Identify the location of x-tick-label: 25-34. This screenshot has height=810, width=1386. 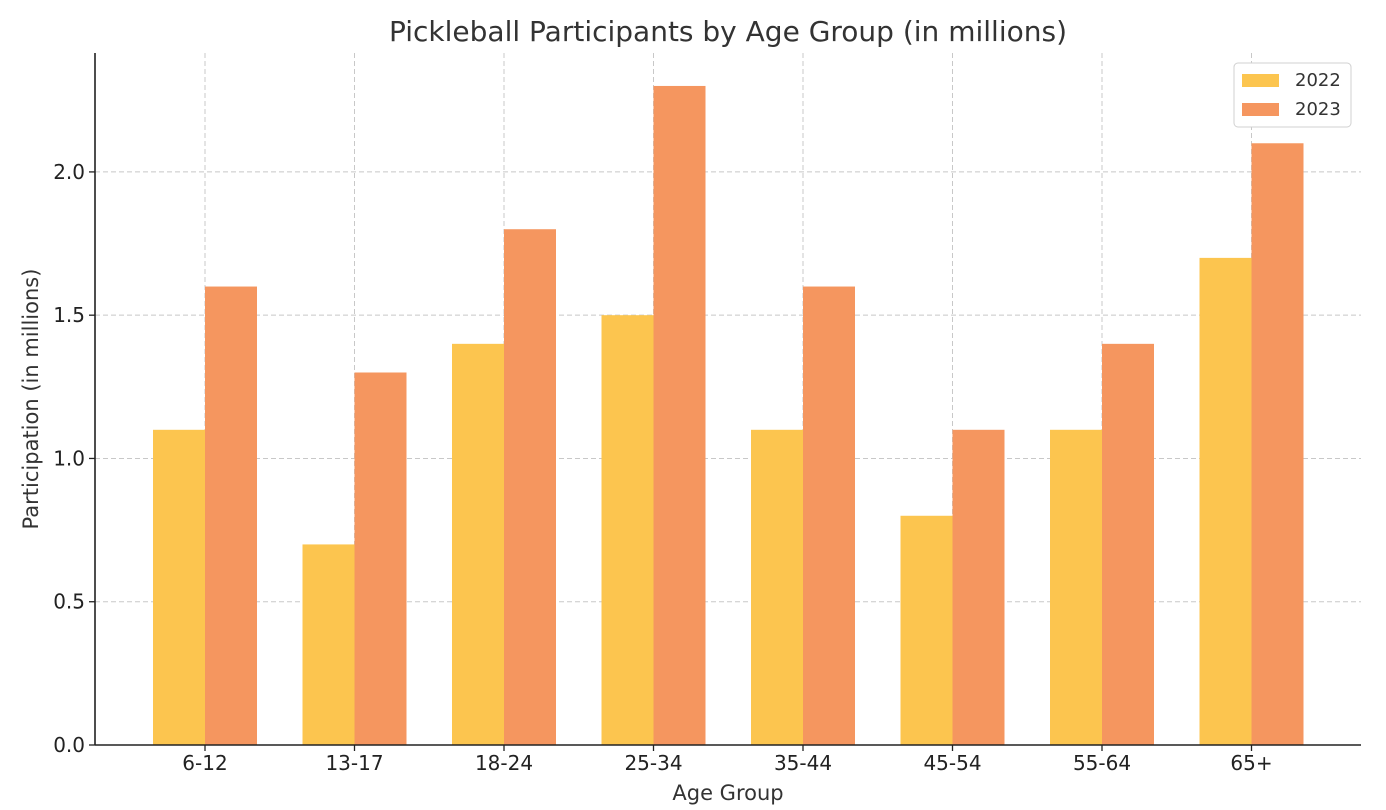
(653, 763).